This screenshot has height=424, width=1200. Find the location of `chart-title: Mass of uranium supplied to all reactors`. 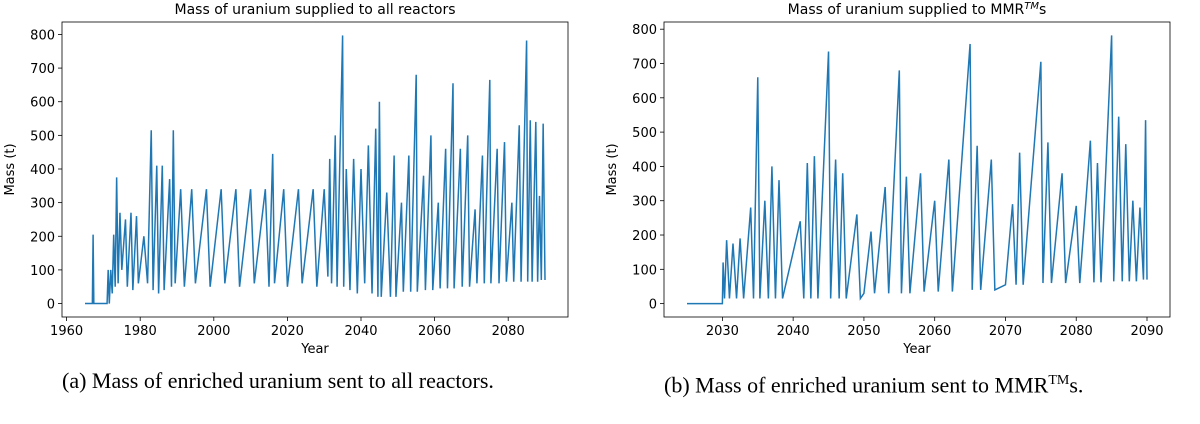

chart-title: Mass of uranium supplied to all reactors is located at coordinates (315, 10).